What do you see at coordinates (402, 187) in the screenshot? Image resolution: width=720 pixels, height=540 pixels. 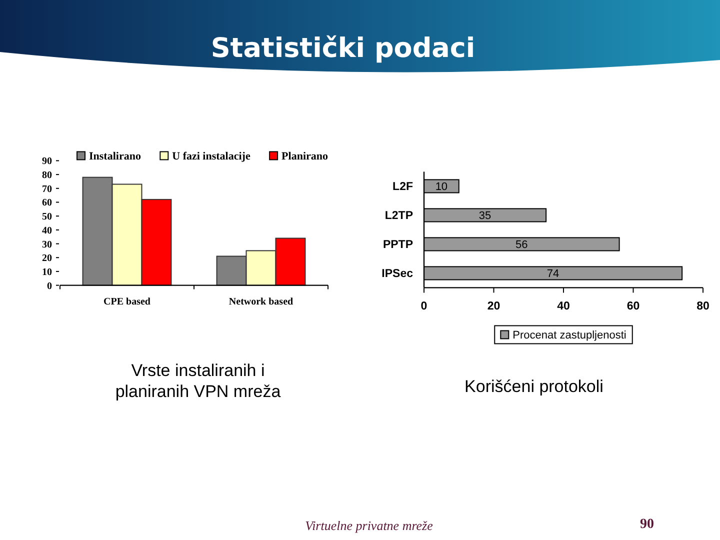 I see `y-tick-label: L2F` at bounding box center [402, 187].